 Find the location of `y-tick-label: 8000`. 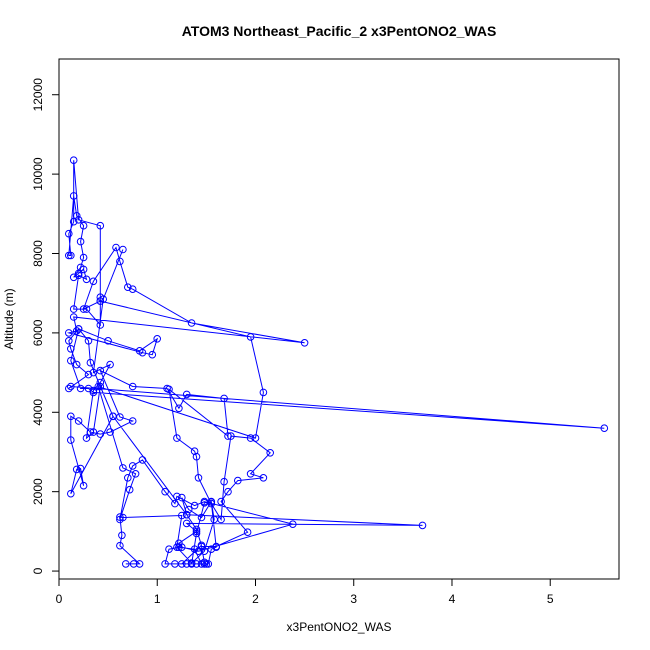

y-tick-label: 8000 is located at coordinates (38, 253).